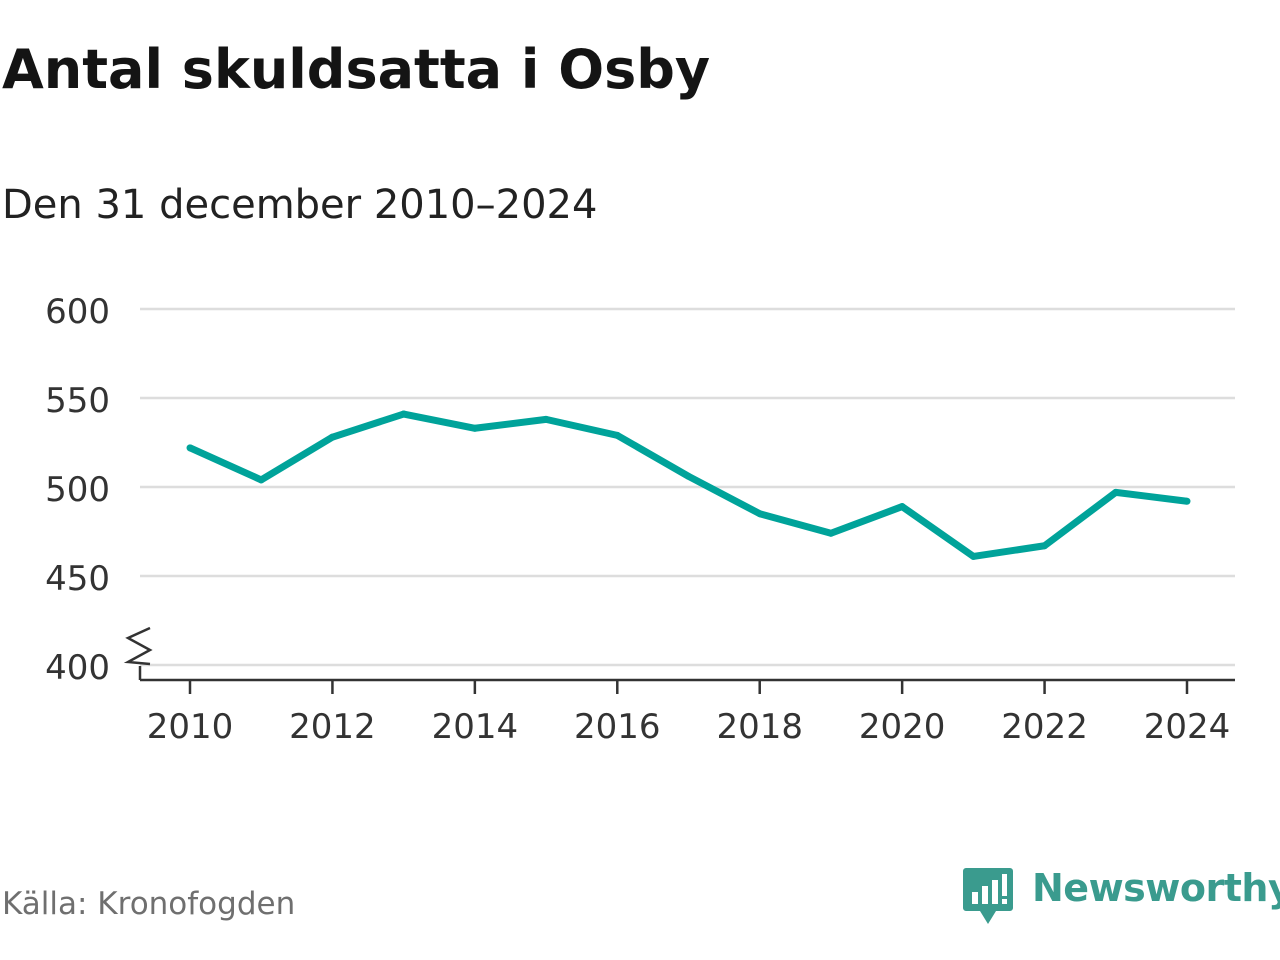  I want to click on brand-name: Newsworthy, so click(1156, 888).